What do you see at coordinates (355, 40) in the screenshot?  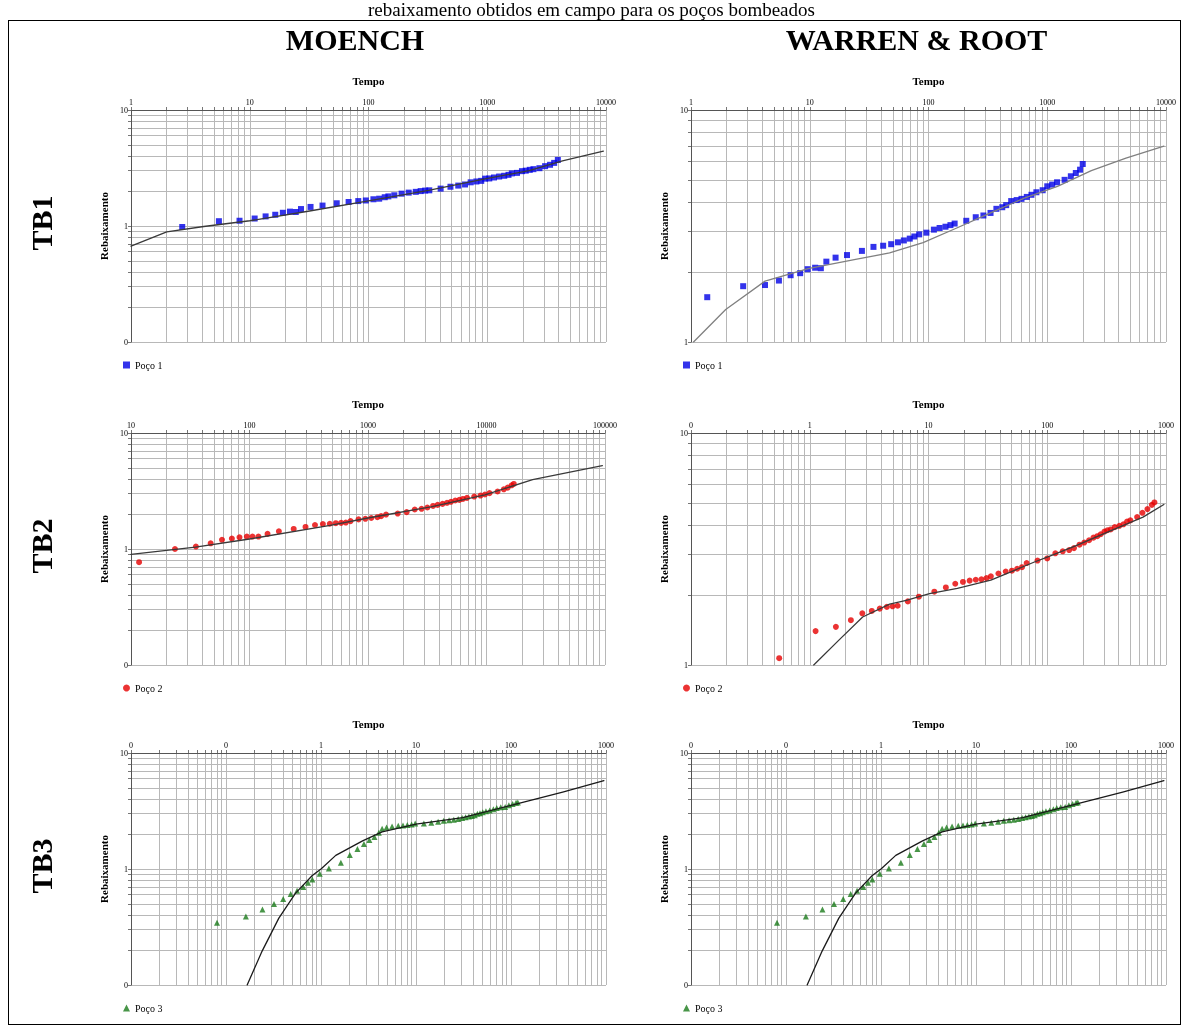 I see `chart-title: MOENCH` at bounding box center [355, 40].